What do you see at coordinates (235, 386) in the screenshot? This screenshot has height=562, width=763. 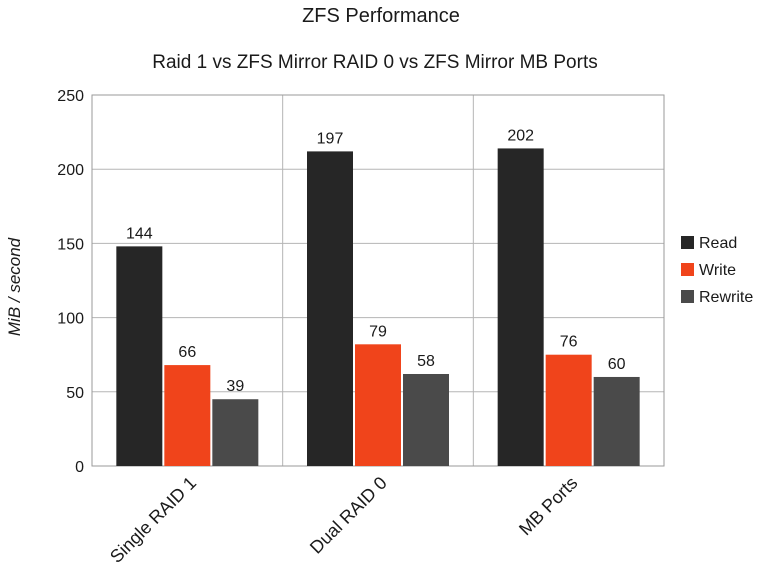 I see `data-label: 39` at bounding box center [235, 386].